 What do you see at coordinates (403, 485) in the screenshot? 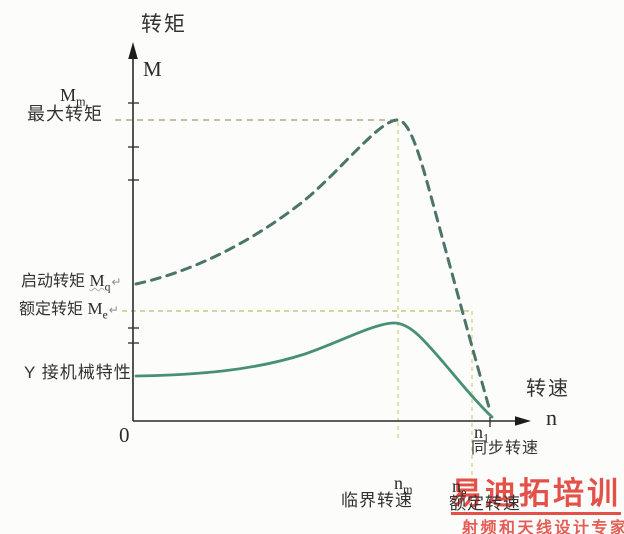
I see `nm-symbol-label: nm` at bounding box center [403, 485].